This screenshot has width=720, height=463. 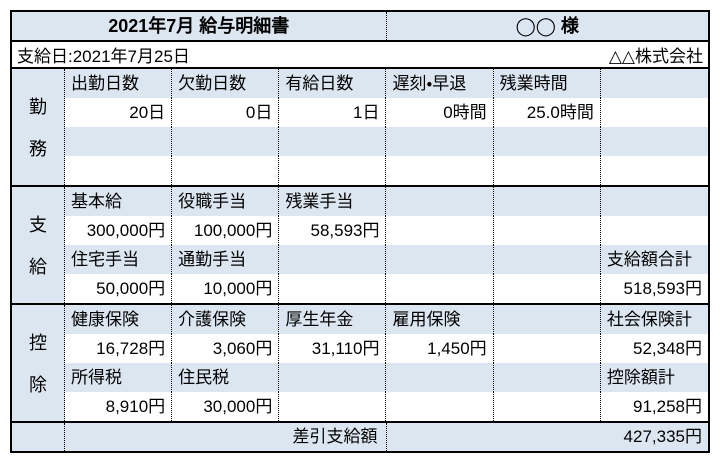 What do you see at coordinates (547, 112) in the screenshot?
I see `kinmu-item-value-cell: 25.0時間` at bounding box center [547, 112].